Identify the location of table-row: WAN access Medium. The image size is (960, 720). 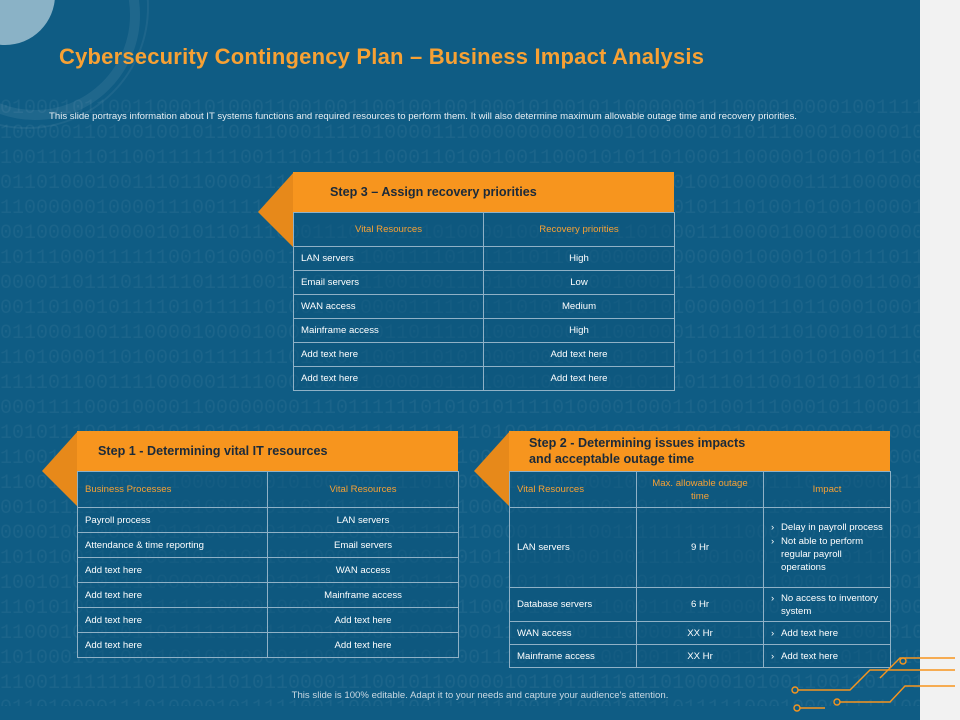
(484, 306).